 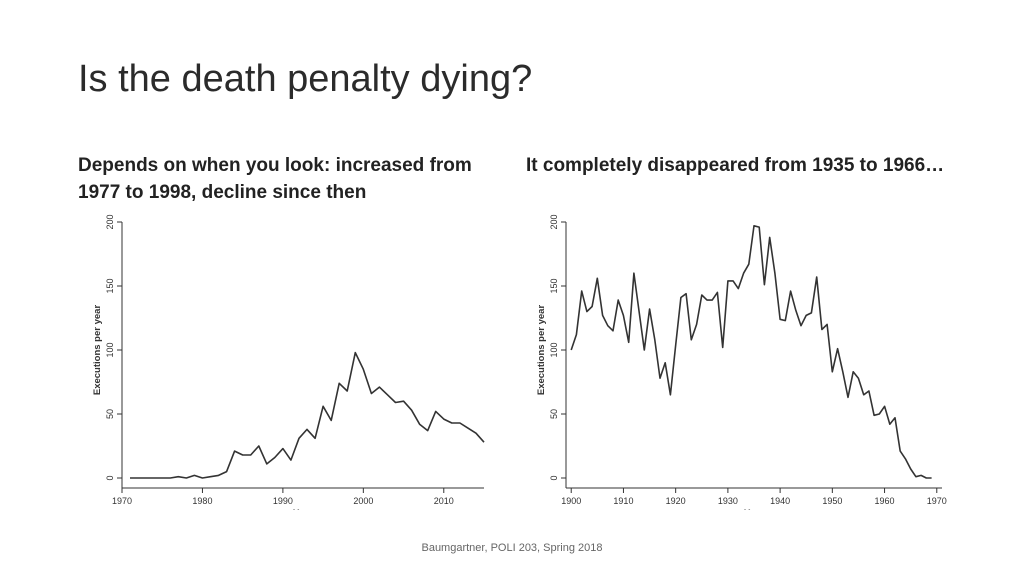 What do you see at coordinates (780, 501) in the screenshot?
I see `x-tick-label: 1940` at bounding box center [780, 501].